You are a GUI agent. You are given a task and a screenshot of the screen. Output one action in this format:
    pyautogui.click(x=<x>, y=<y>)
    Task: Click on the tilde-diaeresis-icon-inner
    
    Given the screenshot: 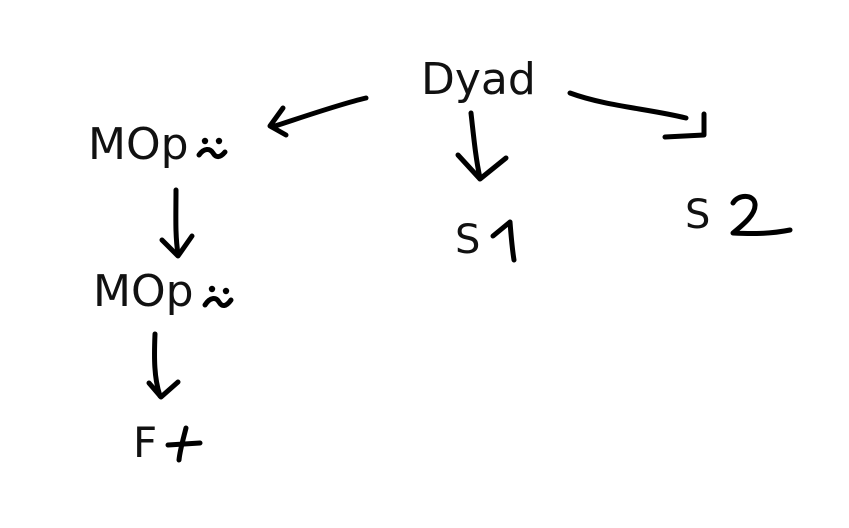 What is the action you would take?
    pyautogui.click(x=218, y=296)
    